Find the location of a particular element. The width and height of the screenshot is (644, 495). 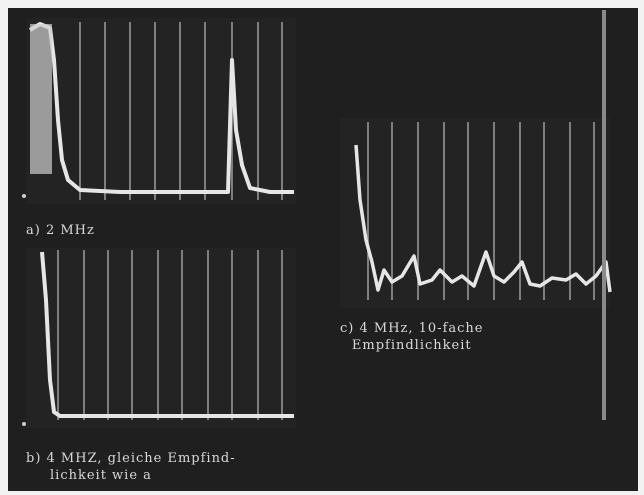

caption-c-line1: c) 4 MHz, 10-fache is located at coordinates (412, 328).